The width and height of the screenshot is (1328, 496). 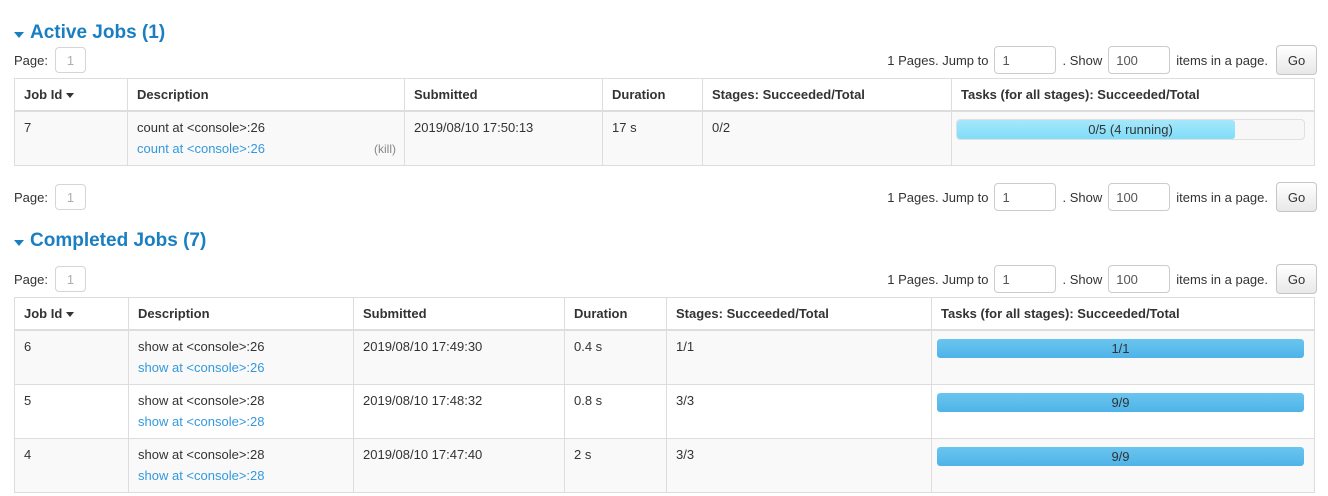 I want to click on cell-tasks-progress: 1/1, so click(x=1123, y=357).